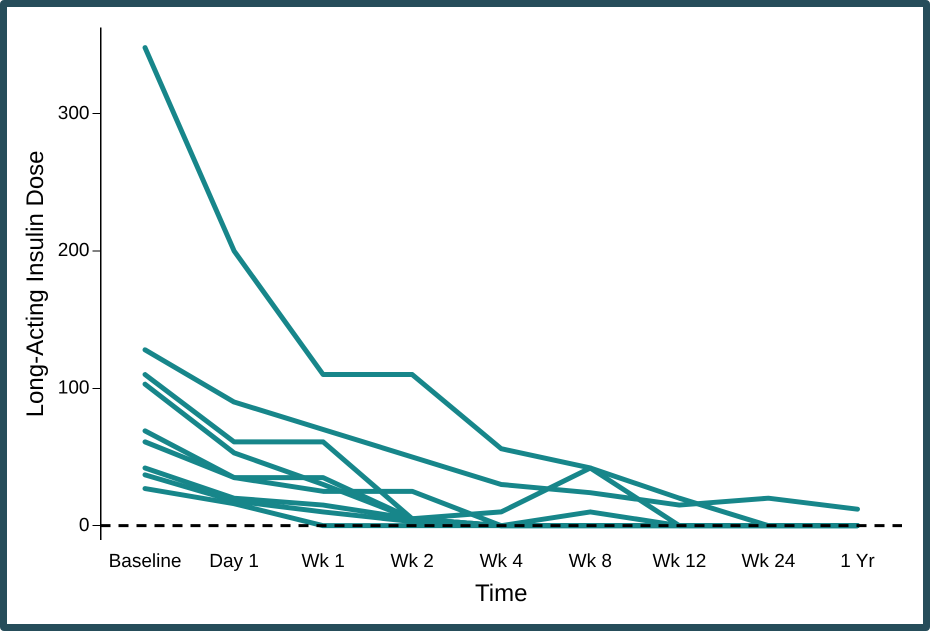 This screenshot has height=631, width=930. Describe the element at coordinates (590, 561) in the screenshot. I see `x-tick-label: Wk 8` at that location.